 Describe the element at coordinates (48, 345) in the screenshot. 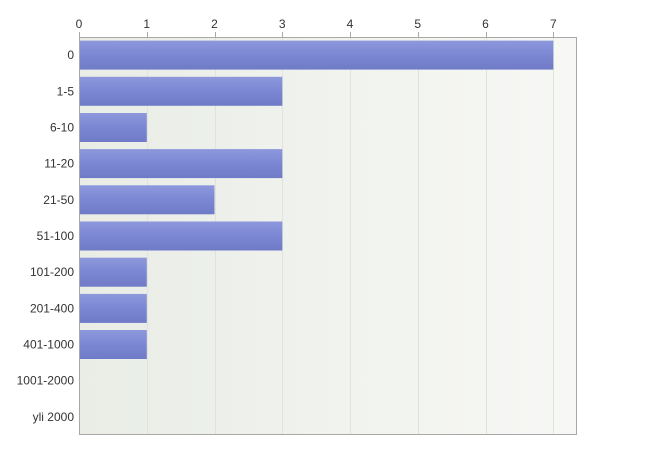

I see `category-label-401-1000: 401-1000` at that location.